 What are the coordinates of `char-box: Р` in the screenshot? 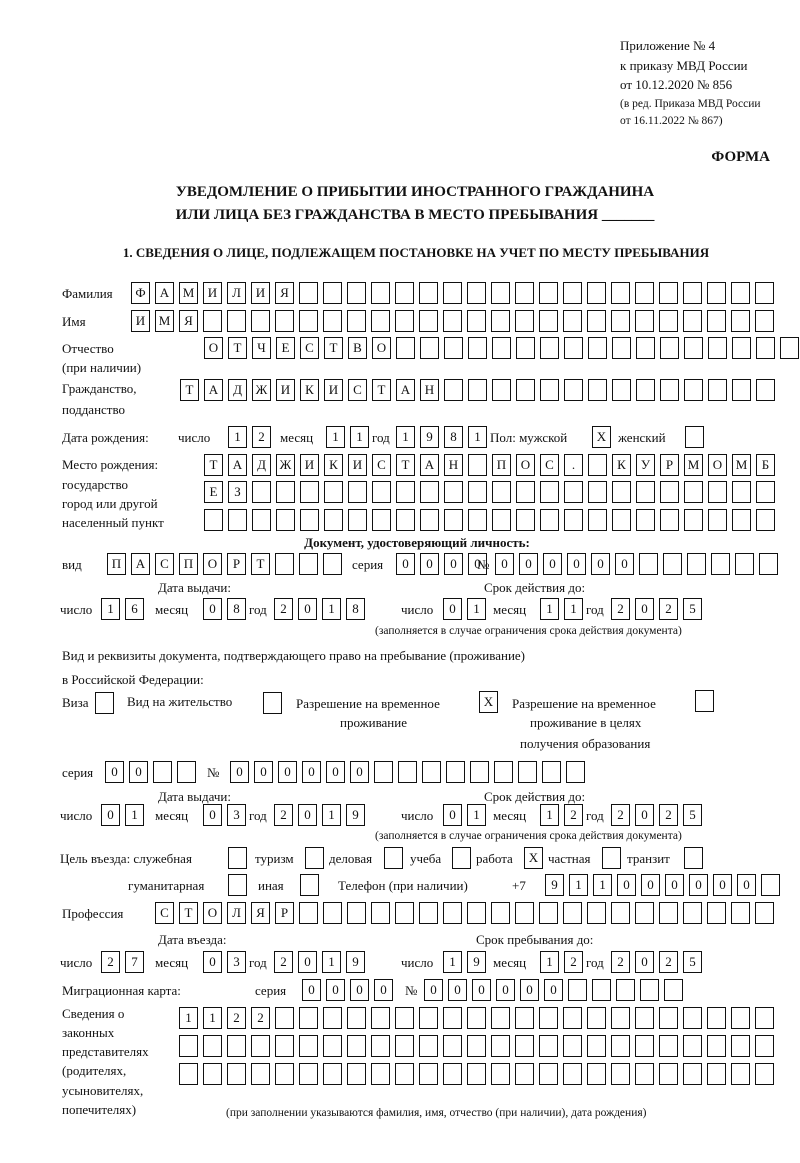 It's located at (236, 564).